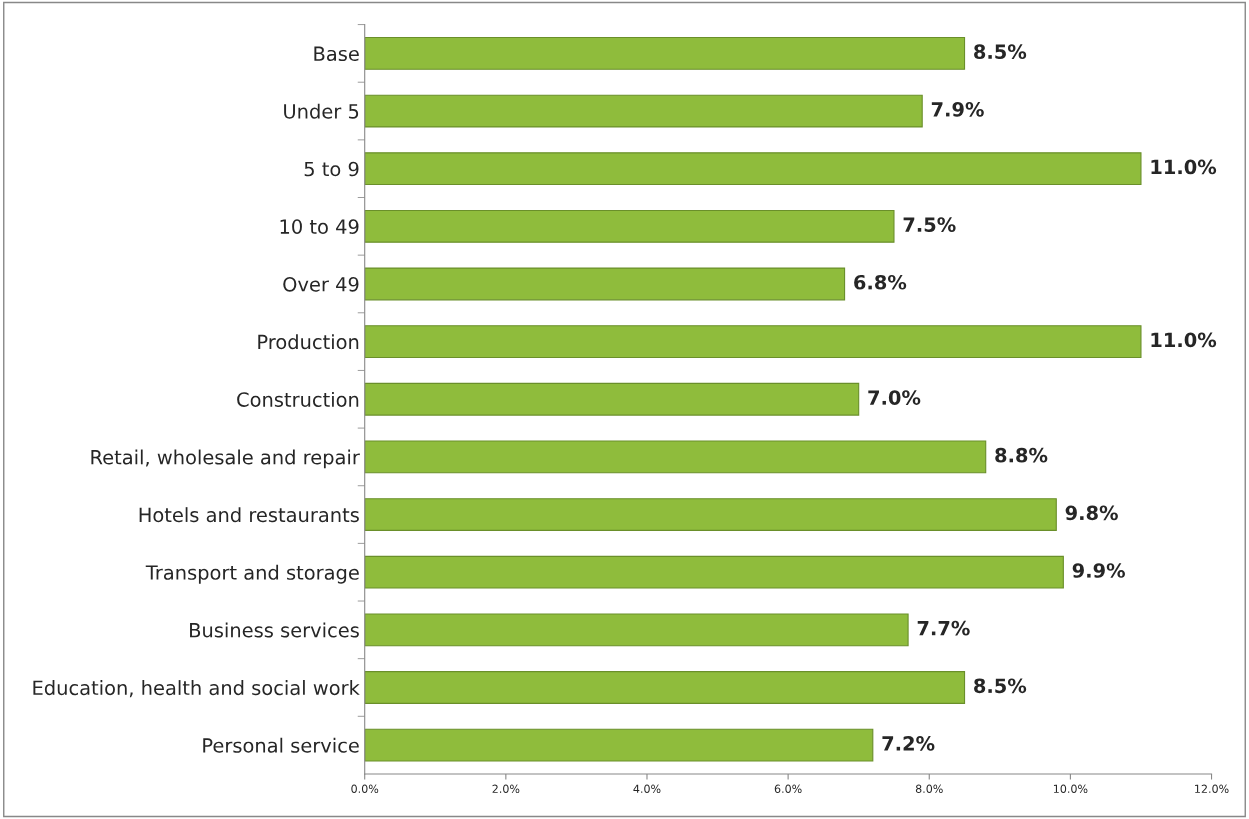  What do you see at coordinates (365, 788) in the screenshot?
I see `x-tick-label: 0.0%` at bounding box center [365, 788].